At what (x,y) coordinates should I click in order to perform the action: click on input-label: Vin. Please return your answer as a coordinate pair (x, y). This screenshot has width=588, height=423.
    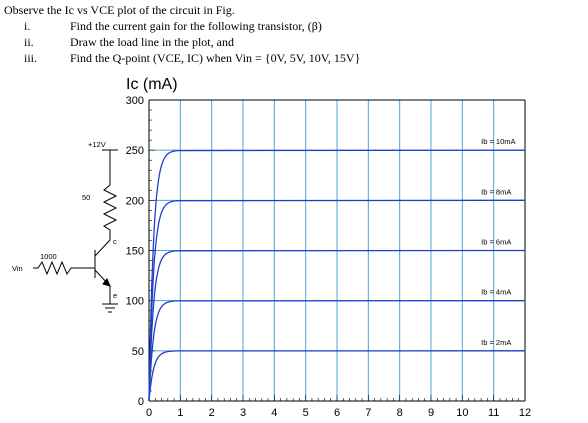
    Looking at the image, I should click on (17, 268).